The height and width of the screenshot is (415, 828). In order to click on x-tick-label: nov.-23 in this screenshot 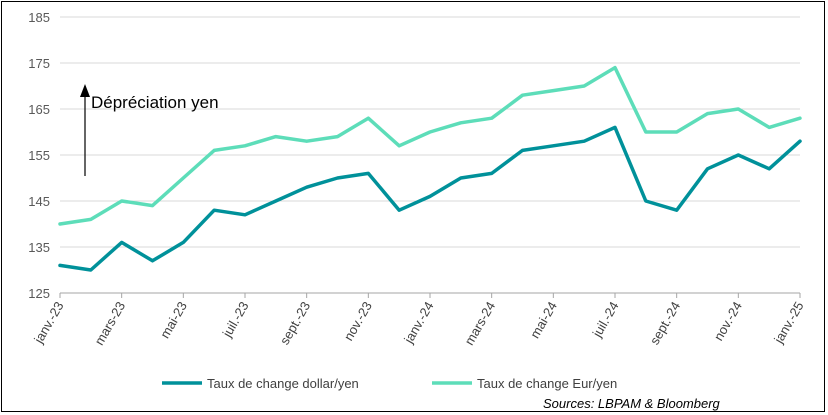, I will do `click(358, 321)`.